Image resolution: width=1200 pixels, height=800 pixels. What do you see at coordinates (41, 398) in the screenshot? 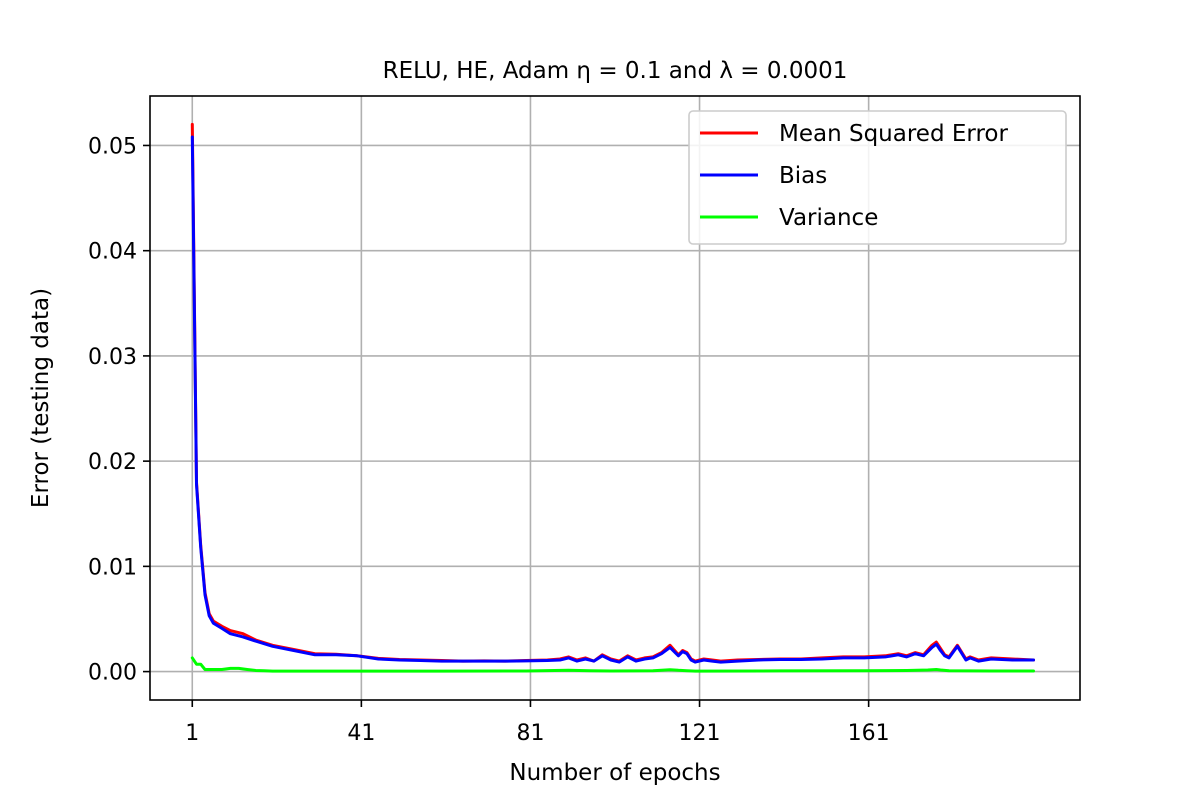
I see `y-axis-label: Error (testing data)` at bounding box center [41, 398].